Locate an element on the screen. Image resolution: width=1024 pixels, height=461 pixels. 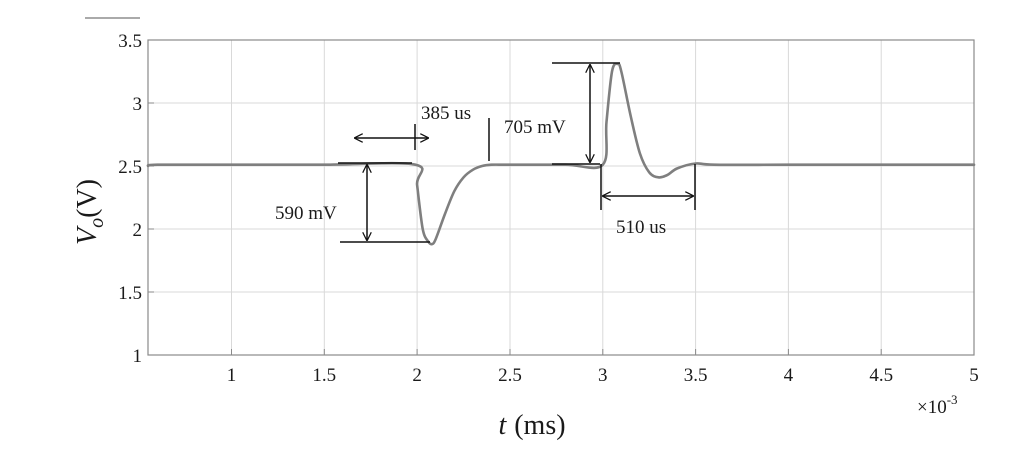
annotation-705mv: 705 mV is located at coordinates (562, 113).